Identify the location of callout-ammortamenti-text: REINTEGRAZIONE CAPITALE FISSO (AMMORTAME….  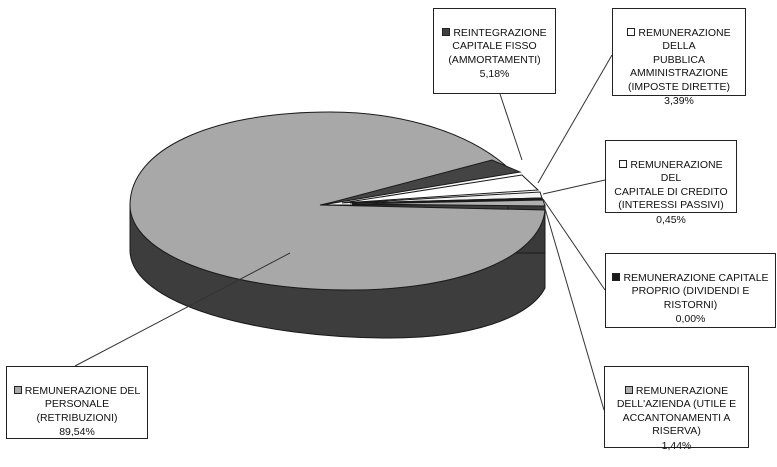
(497, 46).